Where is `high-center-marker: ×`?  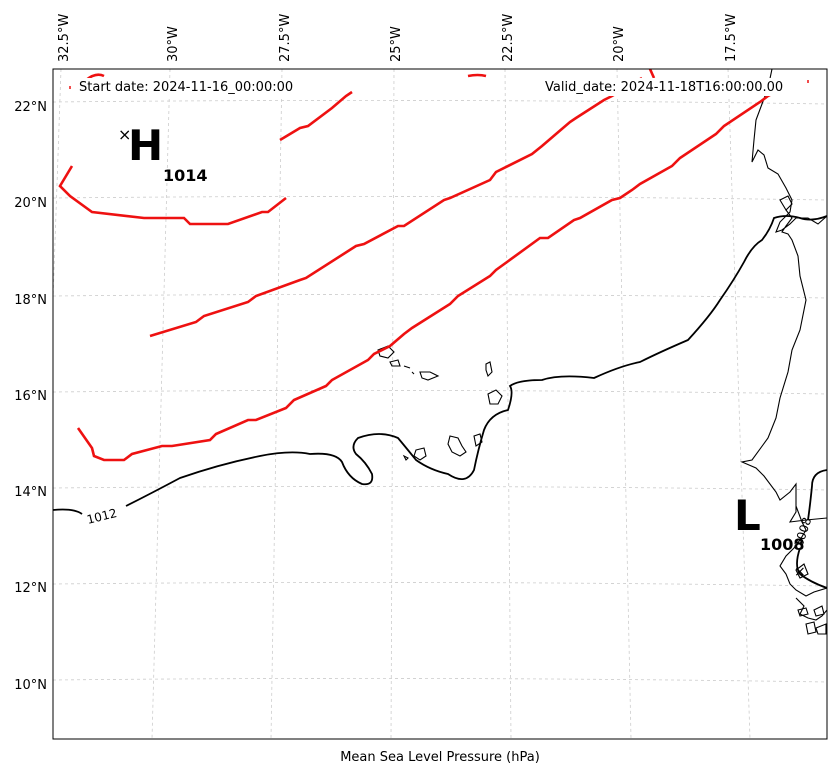 high-center-marker: × is located at coordinates (124, 134).